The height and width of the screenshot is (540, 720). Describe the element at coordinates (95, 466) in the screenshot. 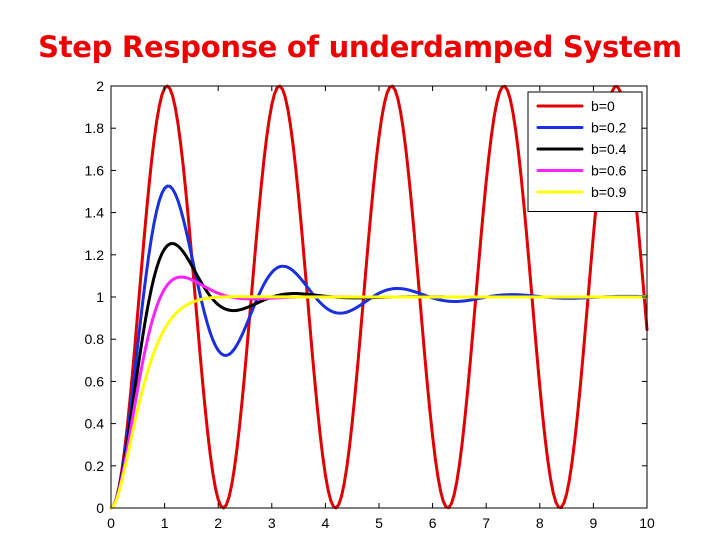

I see `y-tick-label: 0.2` at that location.